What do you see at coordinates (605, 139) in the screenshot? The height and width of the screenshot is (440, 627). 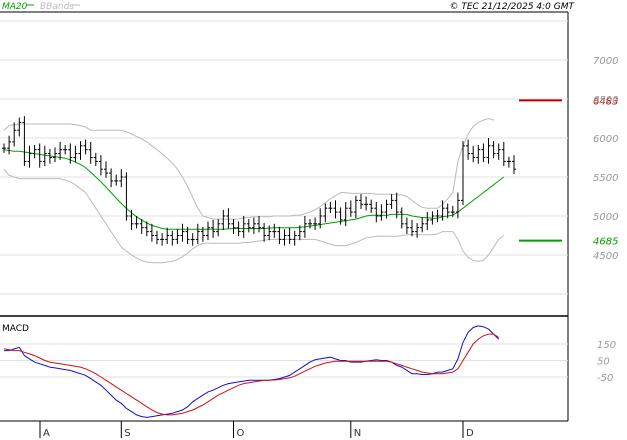 I see `price-tick-label: 6000` at bounding box center [605, 139].